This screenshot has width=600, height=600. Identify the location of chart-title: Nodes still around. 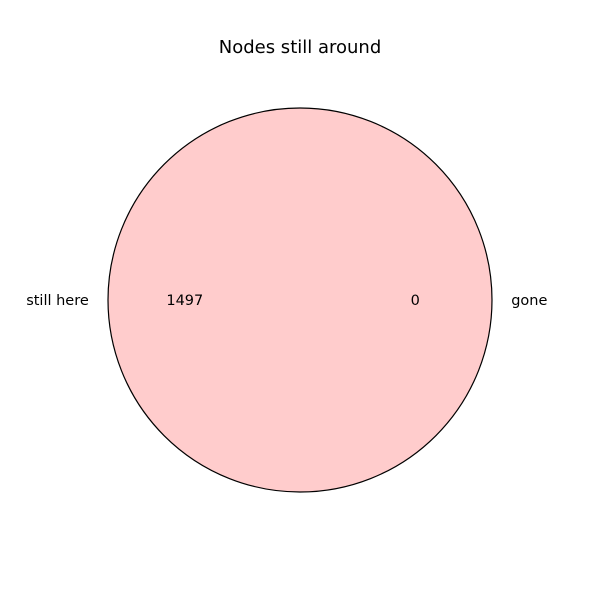
(300, 47).